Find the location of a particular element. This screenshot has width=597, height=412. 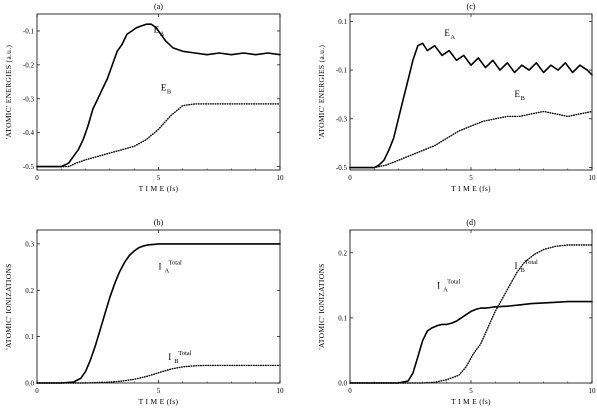

panel-label: (b) is located at coordinates (159, 222).